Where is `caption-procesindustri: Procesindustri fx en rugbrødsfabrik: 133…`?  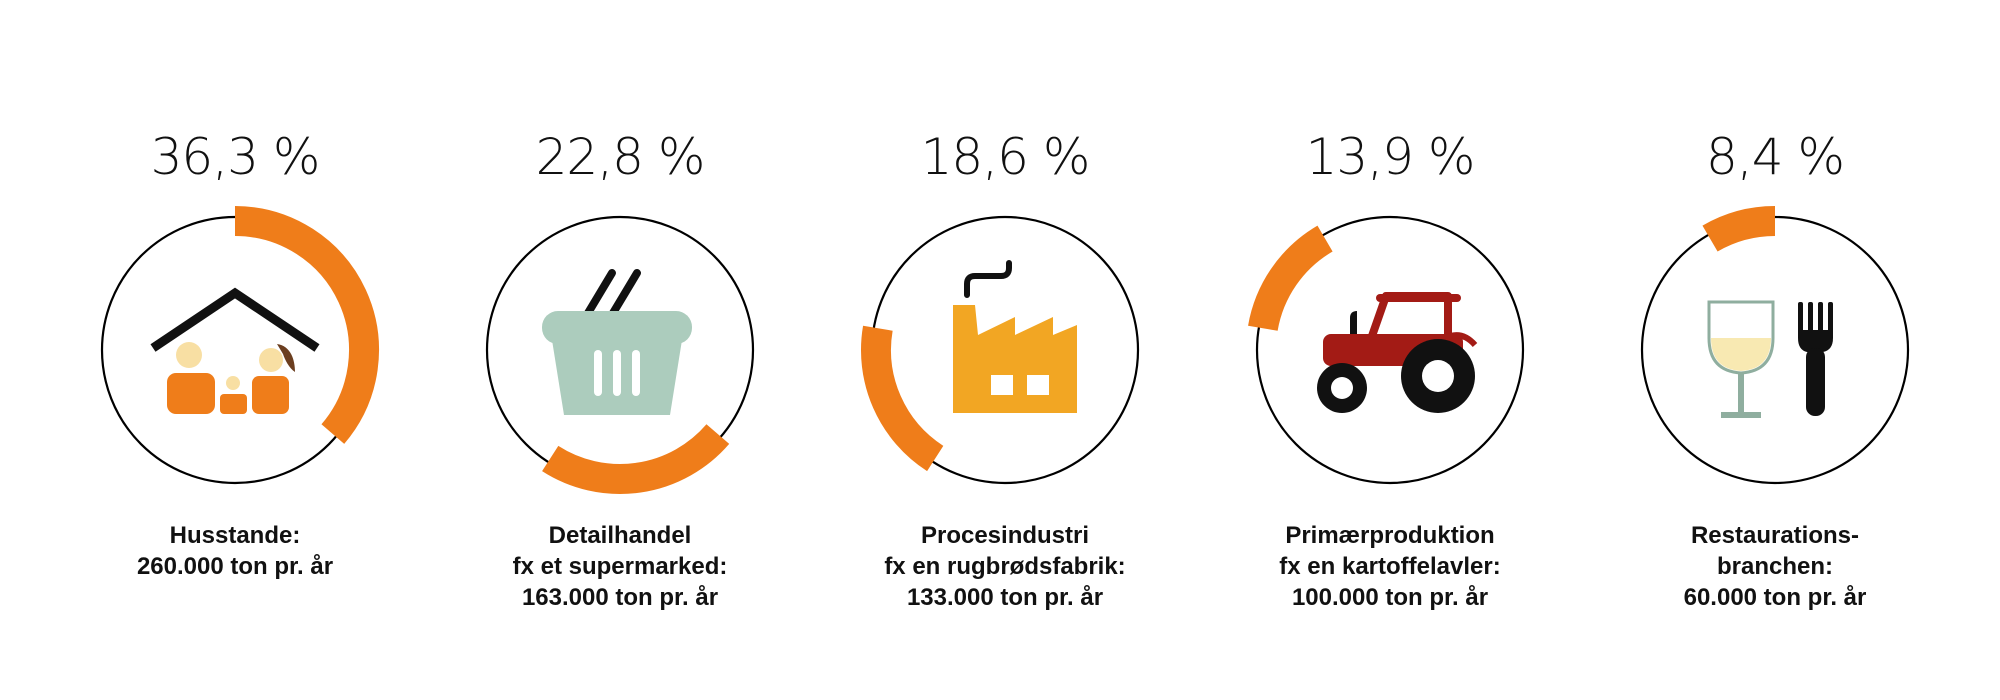
caption-procesindustri: Procesindustri fx en rugbrødsfabrik: 133… is located at coordinates (1005, 566).